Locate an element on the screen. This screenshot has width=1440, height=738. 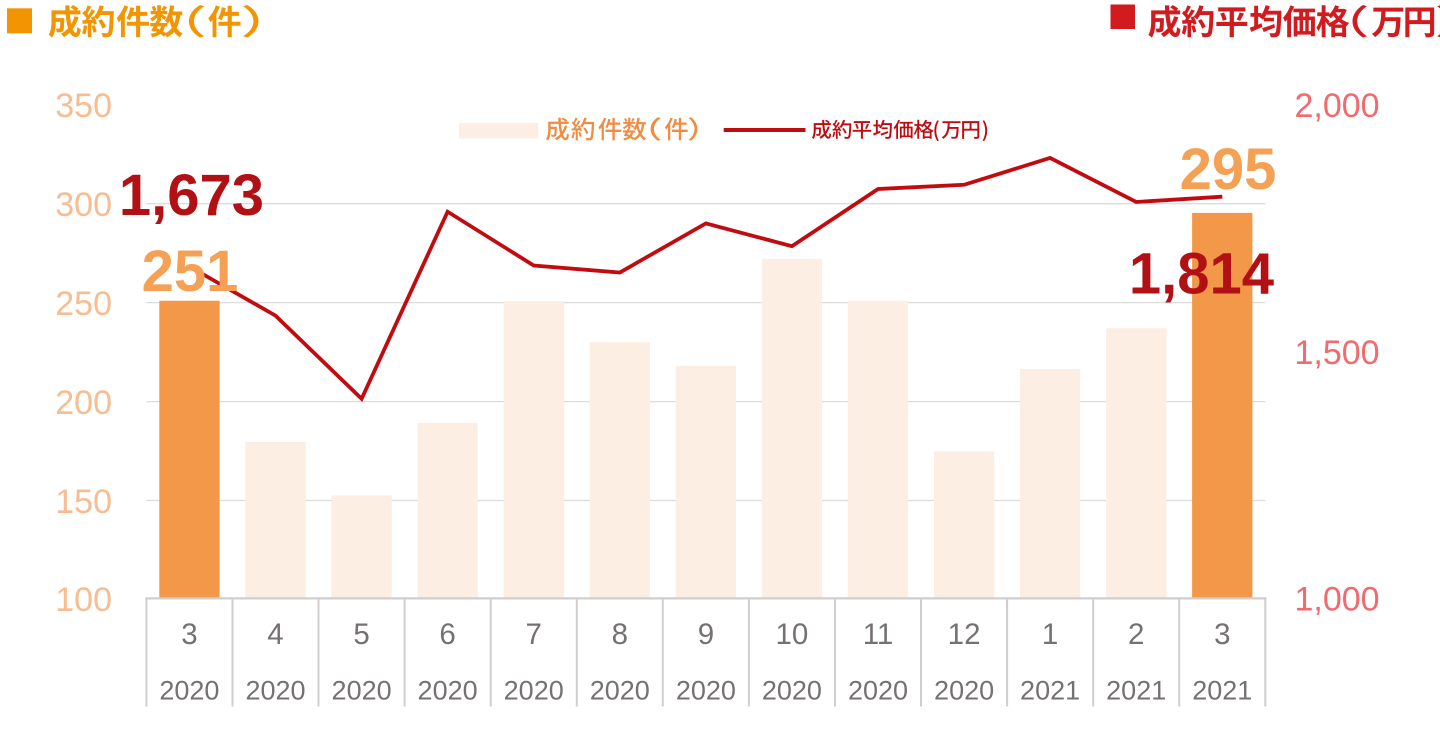
svg-text: 2,000 is located at coordinates (1337, 106).